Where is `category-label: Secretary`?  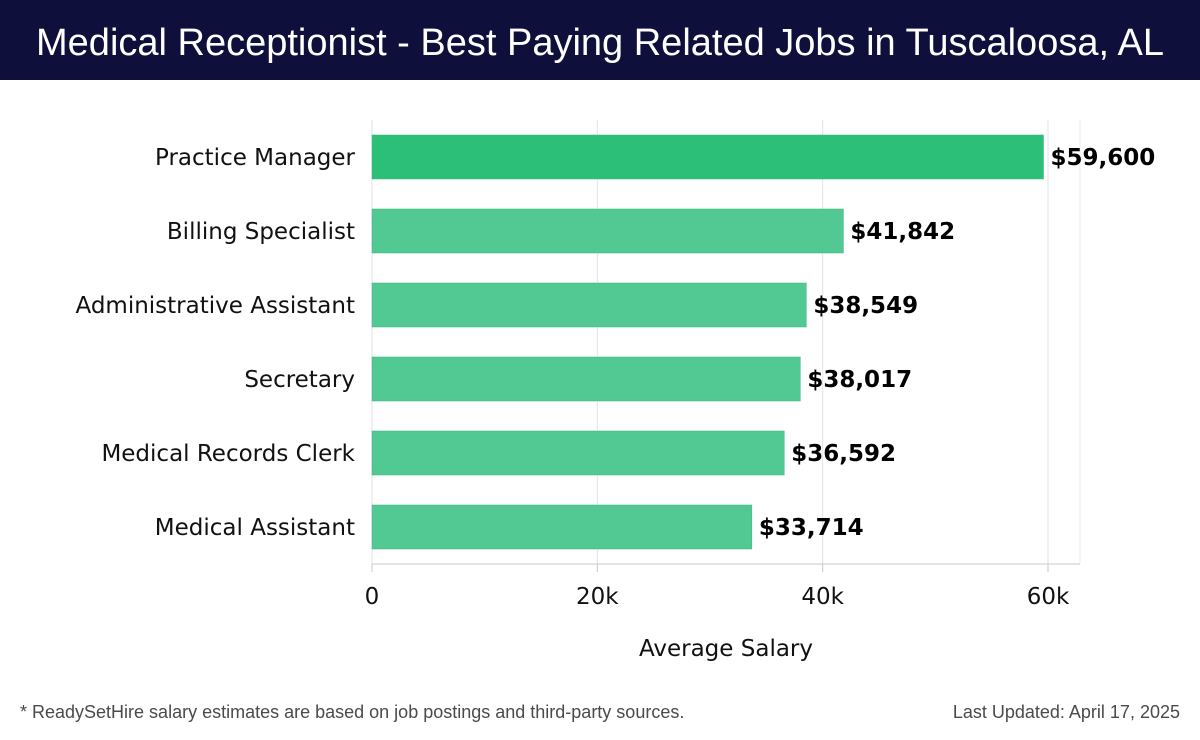
category-label: Secretary is located at coordinates (299, 380).